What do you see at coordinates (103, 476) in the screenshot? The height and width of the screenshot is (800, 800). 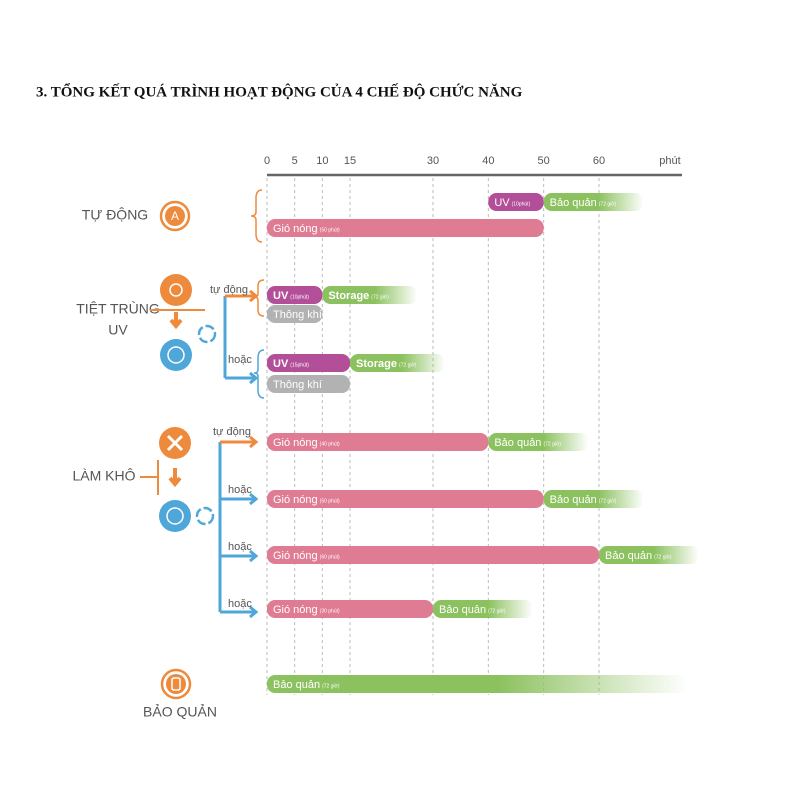 I see `group-label: LÀM KHÔ` at bounding box center [103, 476].